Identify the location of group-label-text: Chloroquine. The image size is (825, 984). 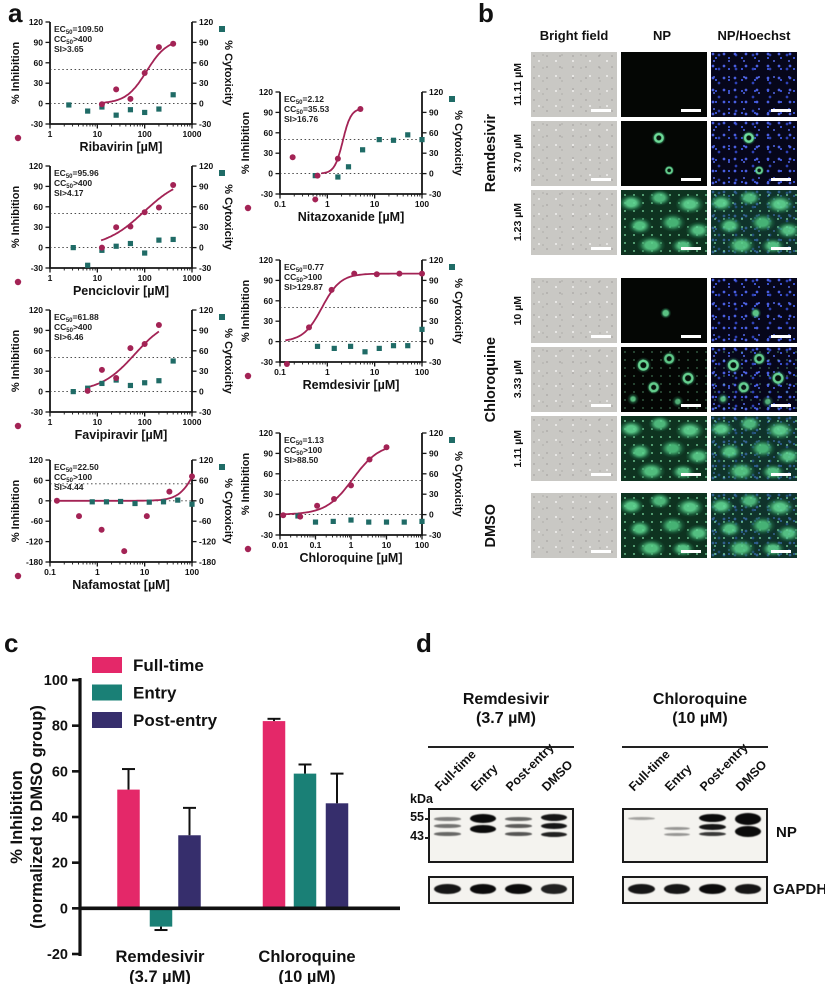
(491, 379).